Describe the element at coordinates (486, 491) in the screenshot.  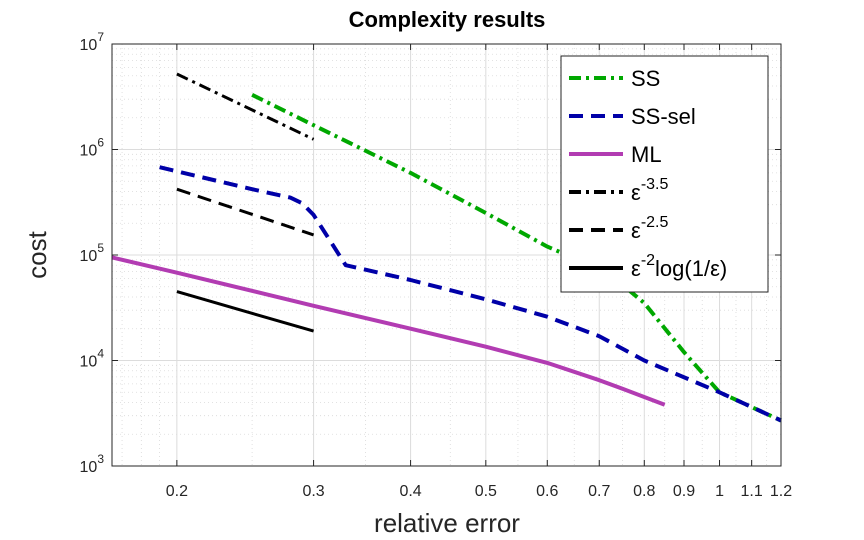
I see `x-tick-label: 0.5` at that location.